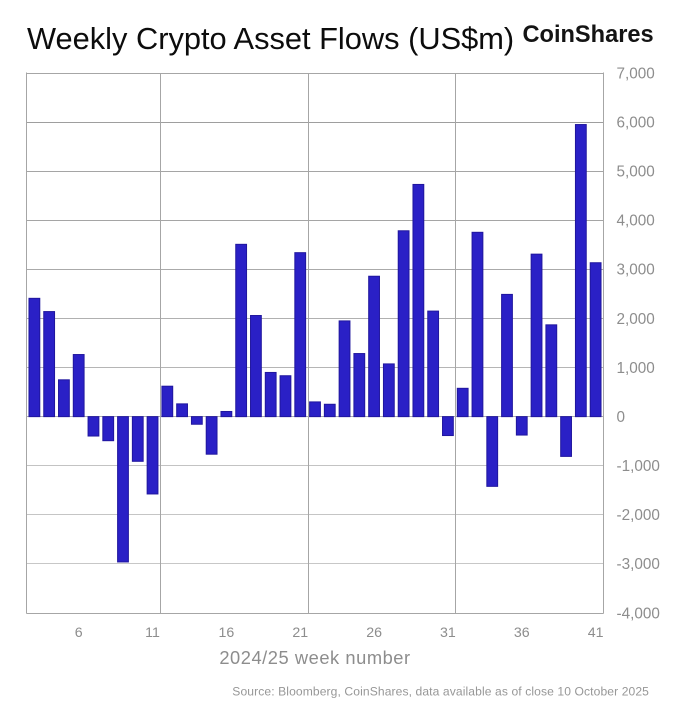  I want to click on svg-text: 2,000, so click(636, 319).